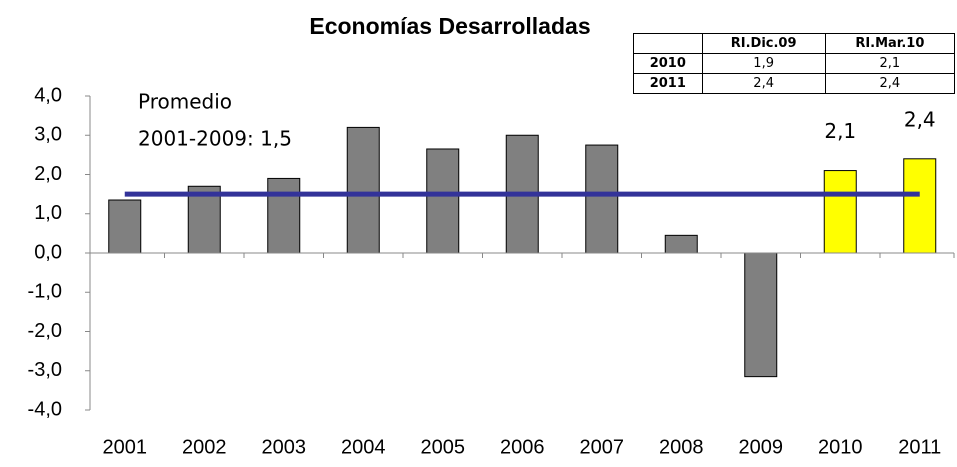 The image size is (957, 467). Describe the element at coordinates (681, 447) in the screenshot. I see `x-tick-label: 2008` at that location.